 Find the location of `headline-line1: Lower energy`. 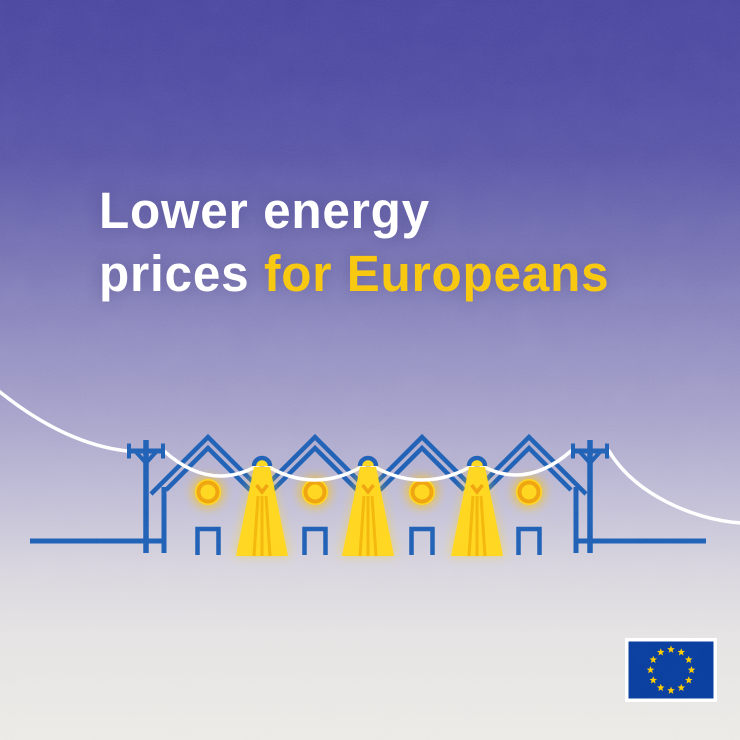

headline-line1: Lower energy is located at coordinates (354, 210).